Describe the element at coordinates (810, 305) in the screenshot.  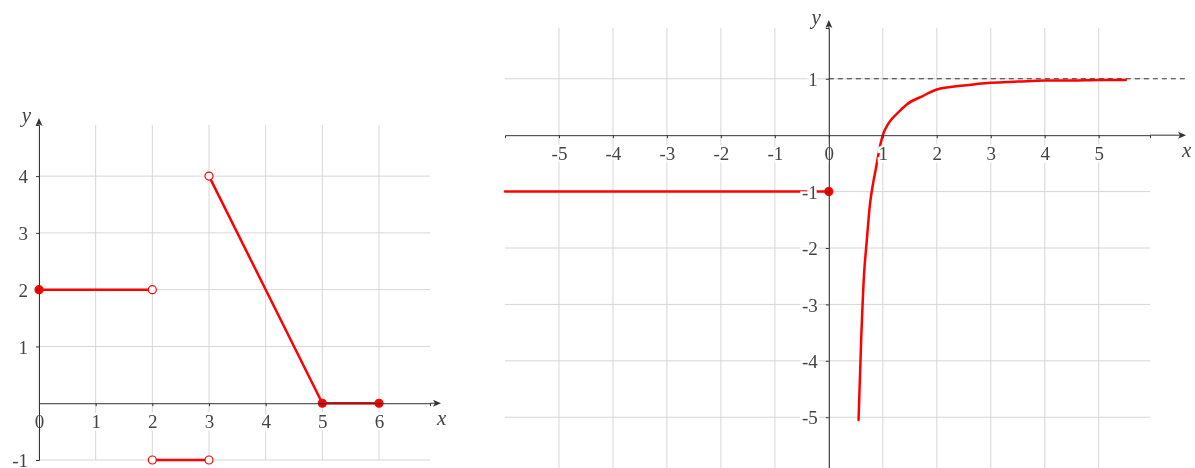
I see `y-tick-label: -3` at that location.